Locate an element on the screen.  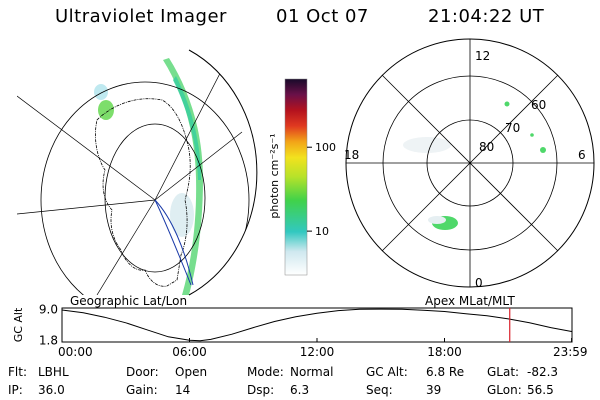
status-label: Gain: is located at coordinates (142, 390).